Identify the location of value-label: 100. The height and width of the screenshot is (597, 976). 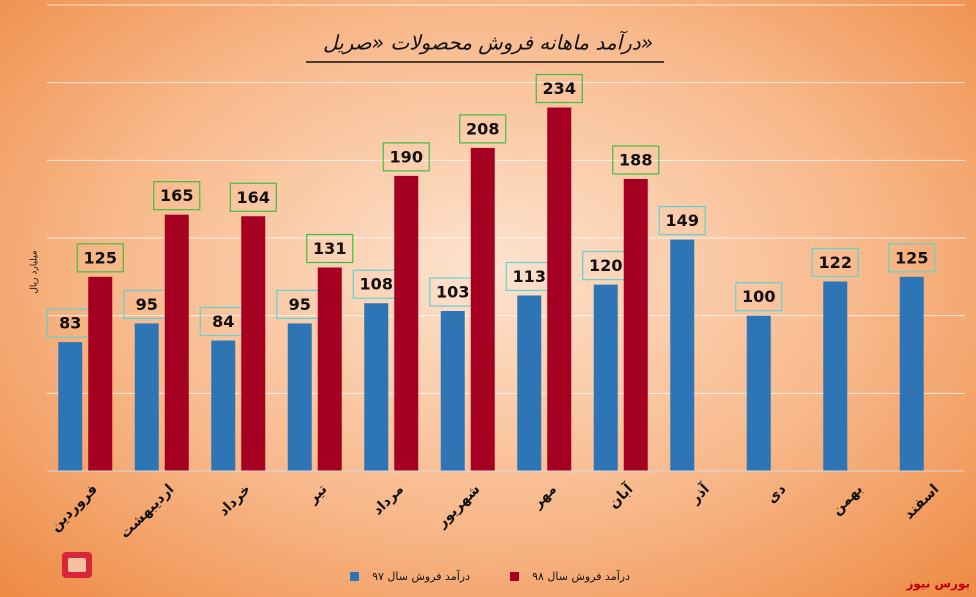
(758, 296).